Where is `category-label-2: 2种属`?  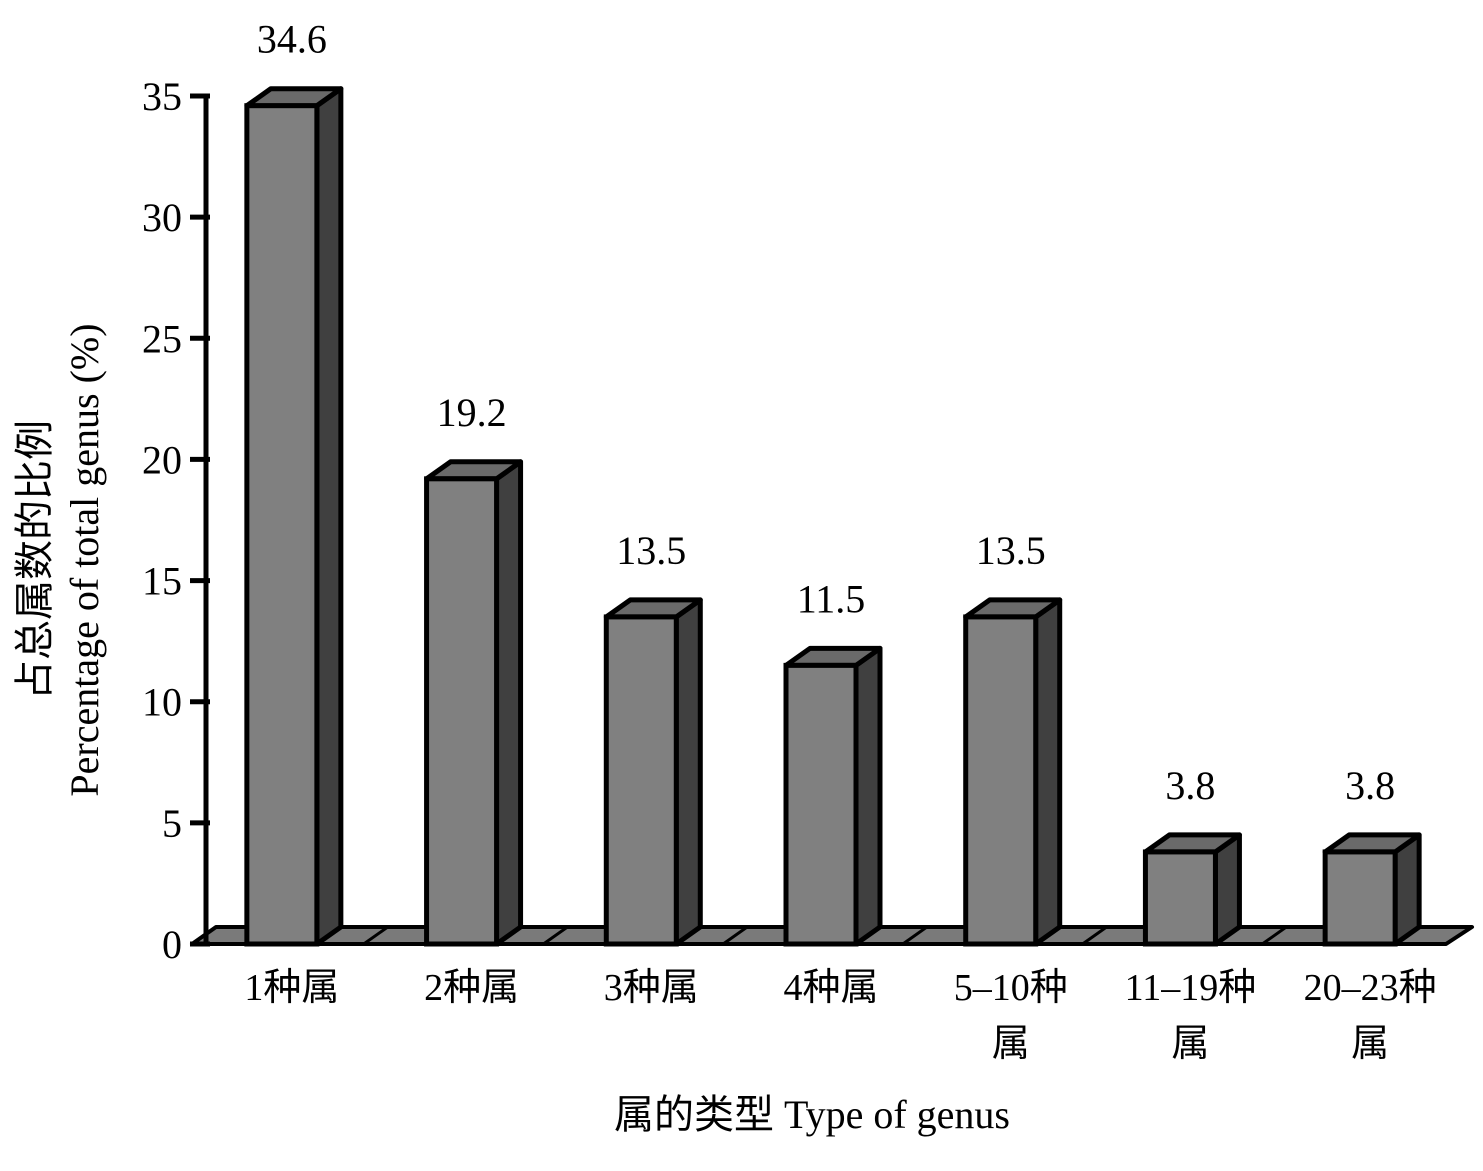 category-label-2: 2种属 is located at coordinates (471, 988).